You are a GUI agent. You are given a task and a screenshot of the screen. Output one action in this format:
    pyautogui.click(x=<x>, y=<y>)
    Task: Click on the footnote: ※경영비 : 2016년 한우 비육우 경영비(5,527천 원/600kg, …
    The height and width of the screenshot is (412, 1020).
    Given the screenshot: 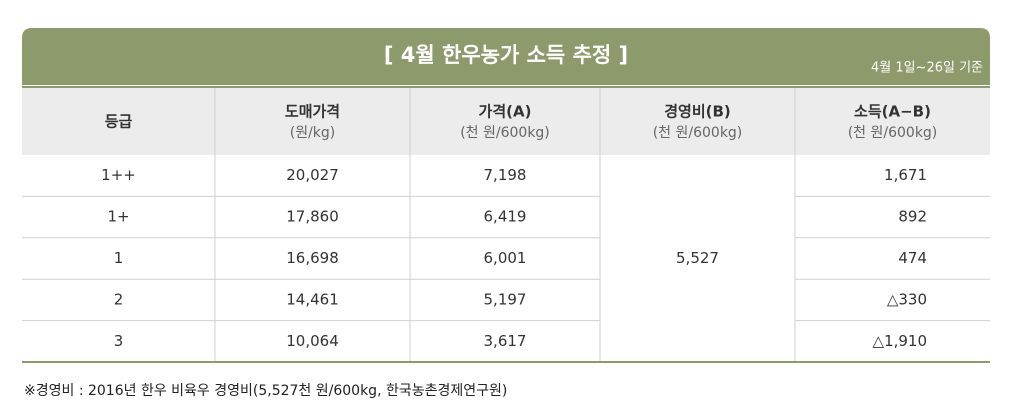 What is the action you would take?
    pyautogui.click(x=265, y=391)
    